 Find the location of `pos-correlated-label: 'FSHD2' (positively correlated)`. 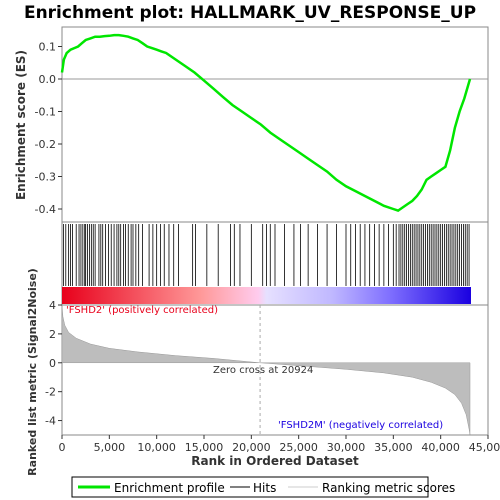

pos-correlated-label: 'FSHD2' (positively correlated) is located at coordinates (142, 310).